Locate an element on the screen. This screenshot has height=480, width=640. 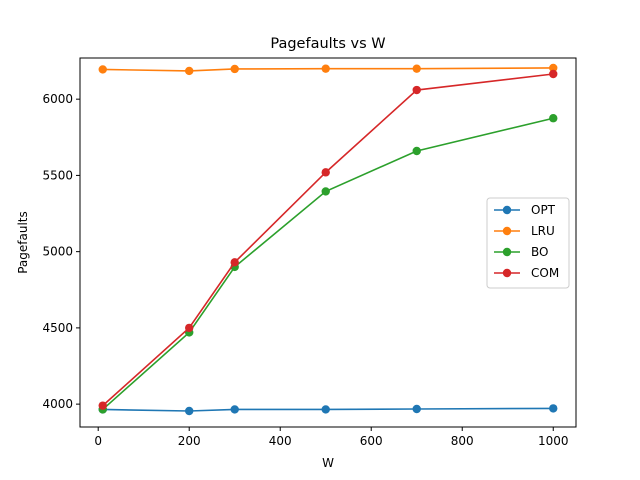
series-line-opt is located at coordinates (328, 409).